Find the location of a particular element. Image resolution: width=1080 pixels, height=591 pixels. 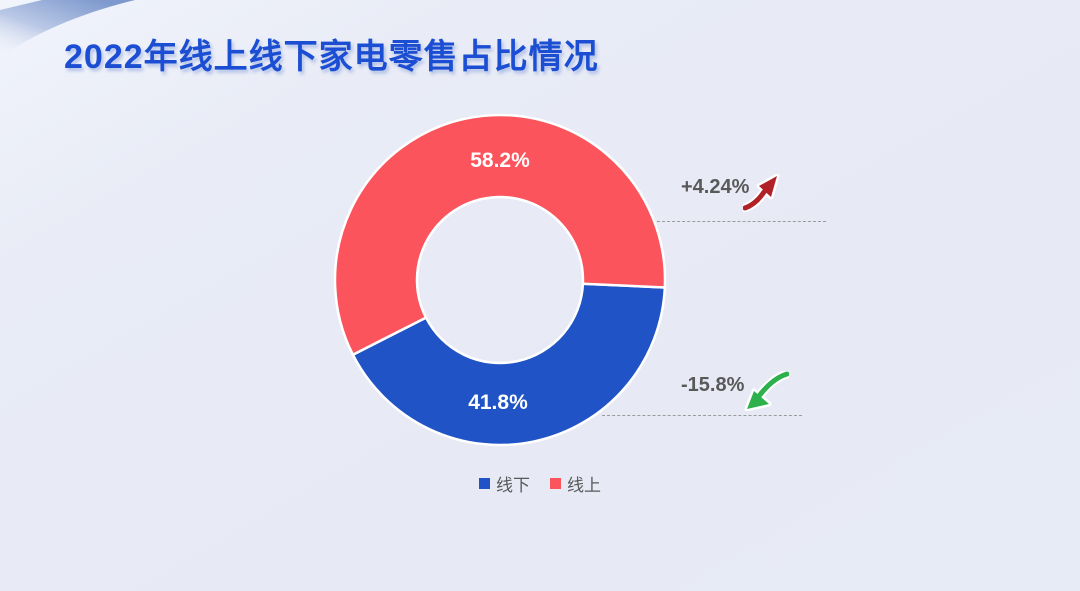

chart-legend: 线下 线上 is located at coordinates (540, 483).